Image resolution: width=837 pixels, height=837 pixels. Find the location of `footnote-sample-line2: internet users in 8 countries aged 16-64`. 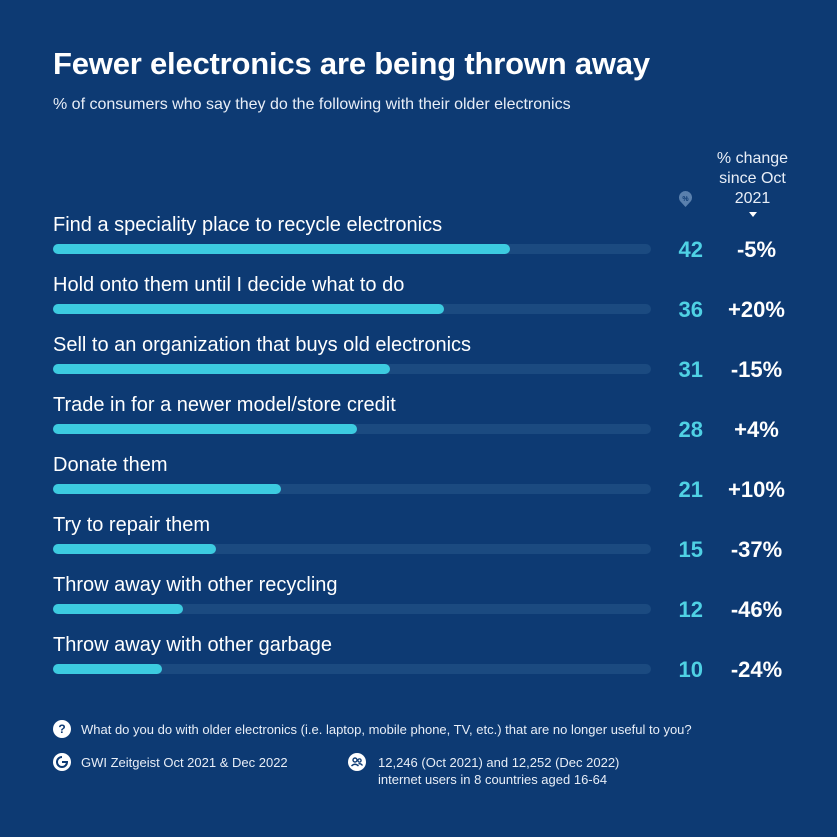

footnote-sample-line2: internet users in 8 countries aged 16-64 is located at coordinates (493, 779).